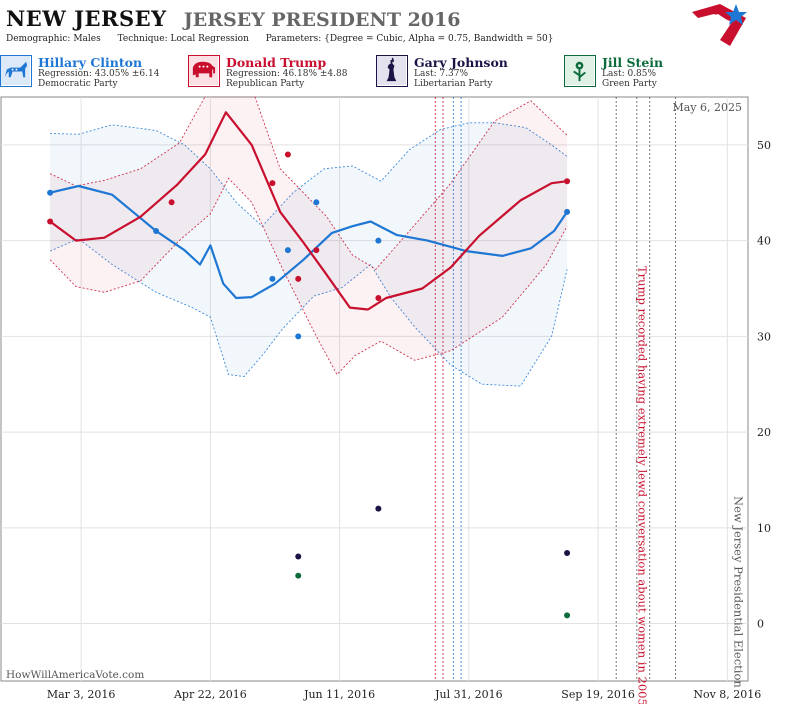 This screenshot has width=789, height=704. Describe the element at coordinates (276, 62) in the screenshot. I see `candidate-name: Donald Trump` at that location.